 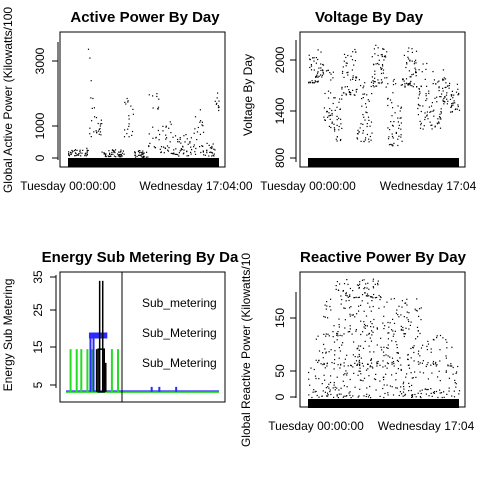 I want to click on voltage-plot-box, so click(x=382, y=99).